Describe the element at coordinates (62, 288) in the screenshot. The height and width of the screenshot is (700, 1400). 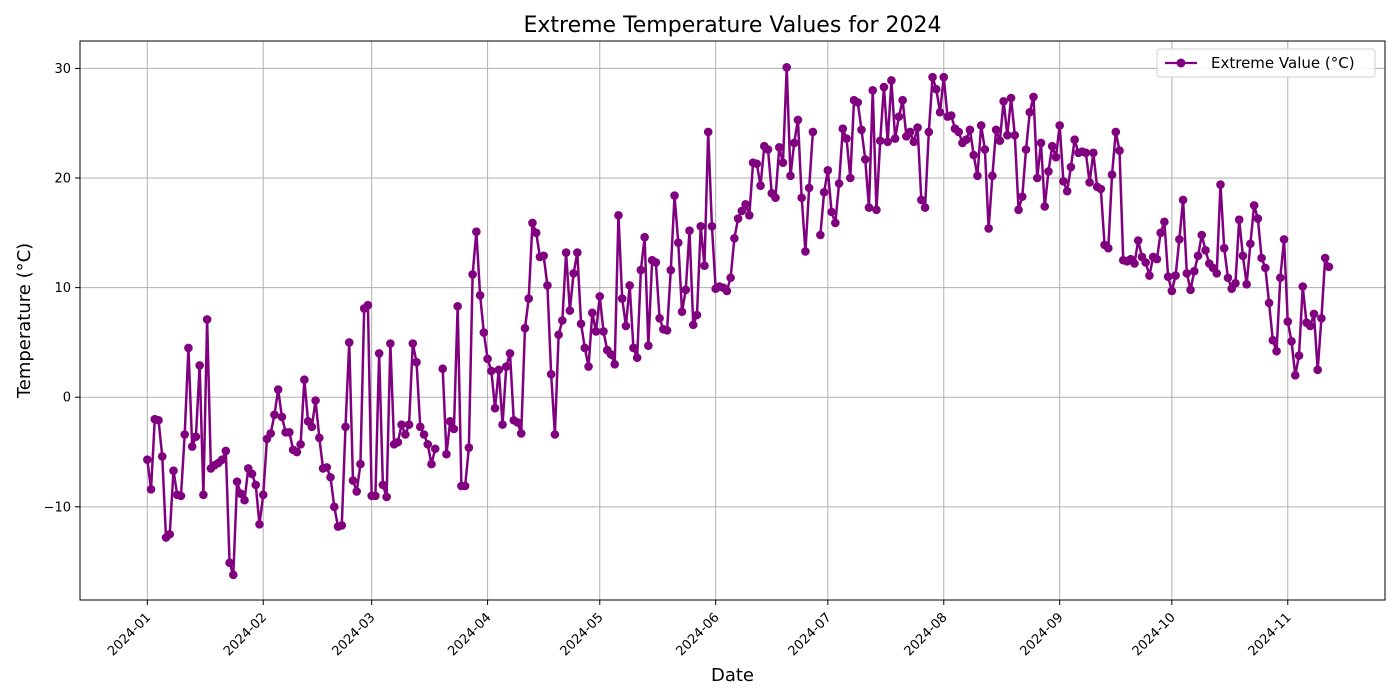
I see `y-tick-label: 10` at that location.